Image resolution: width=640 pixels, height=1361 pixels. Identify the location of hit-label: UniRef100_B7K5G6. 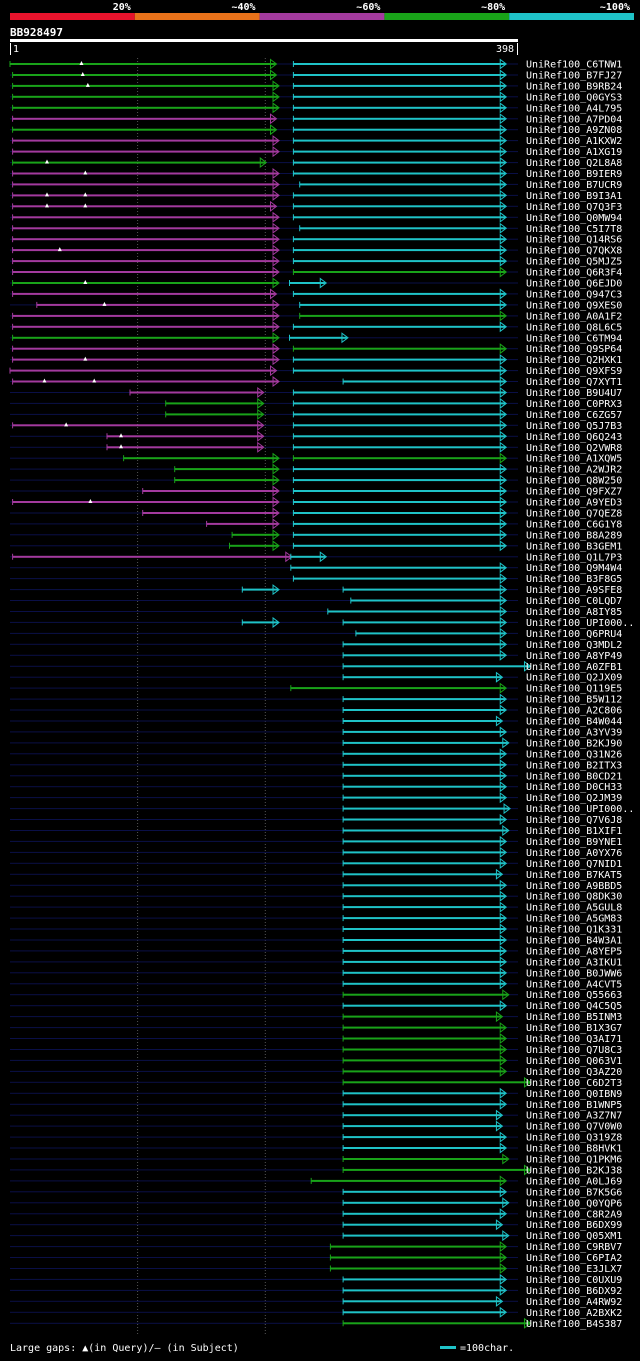
(574, 1192).